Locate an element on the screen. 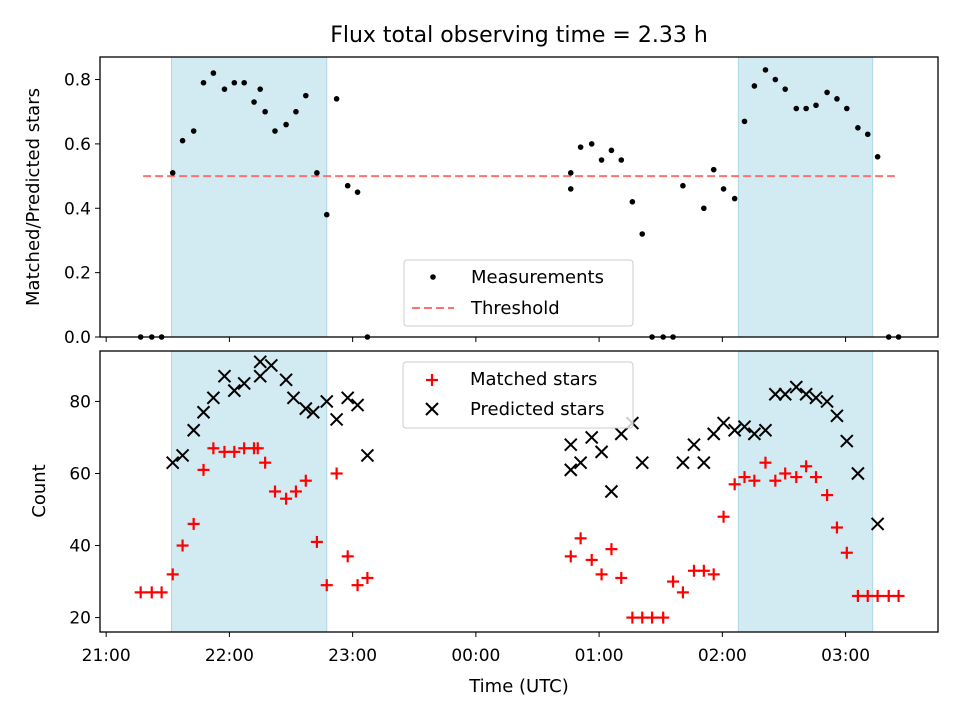  legend-measurements-marker is located at coordinates (433, 277).